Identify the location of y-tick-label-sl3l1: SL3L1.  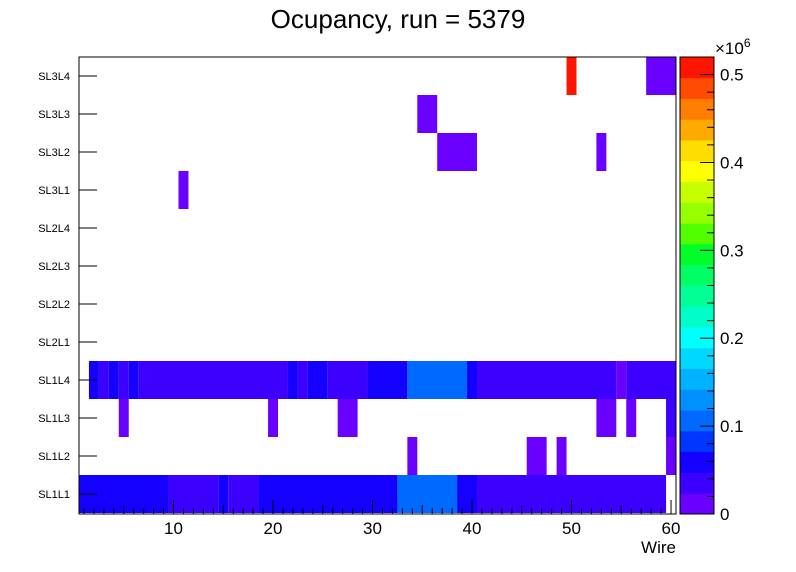
(54, 191).